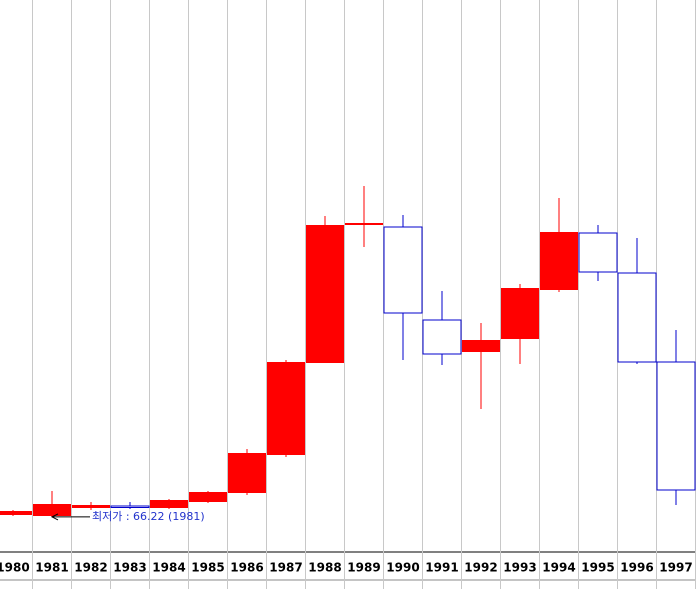 The height and width of the screenshot is (589, 696). Describe the element at coordinates (15, 568) in the screenshot. I see `x-tick-label: 1980` at that location.